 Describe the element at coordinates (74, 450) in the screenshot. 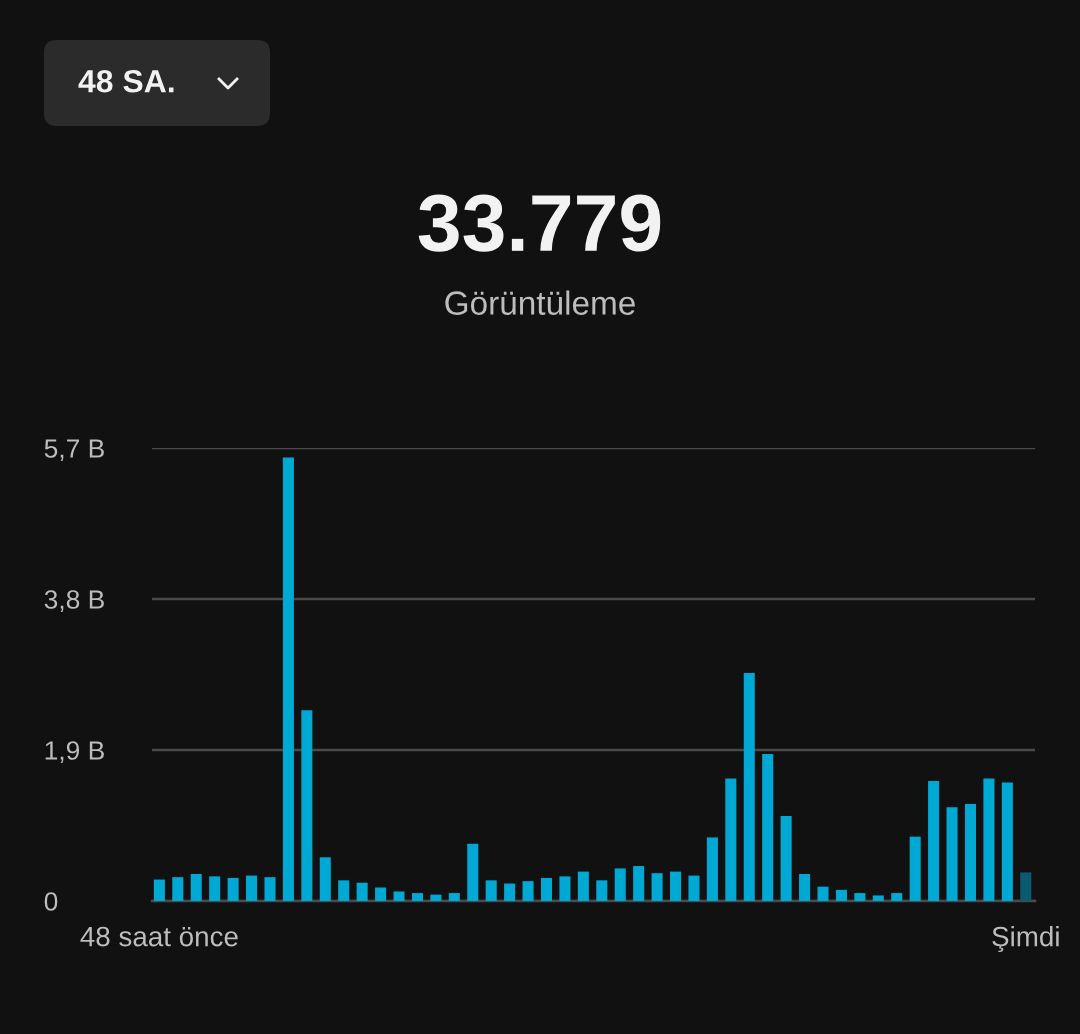

I see `y-tick-label: 5,7 B` at that location.